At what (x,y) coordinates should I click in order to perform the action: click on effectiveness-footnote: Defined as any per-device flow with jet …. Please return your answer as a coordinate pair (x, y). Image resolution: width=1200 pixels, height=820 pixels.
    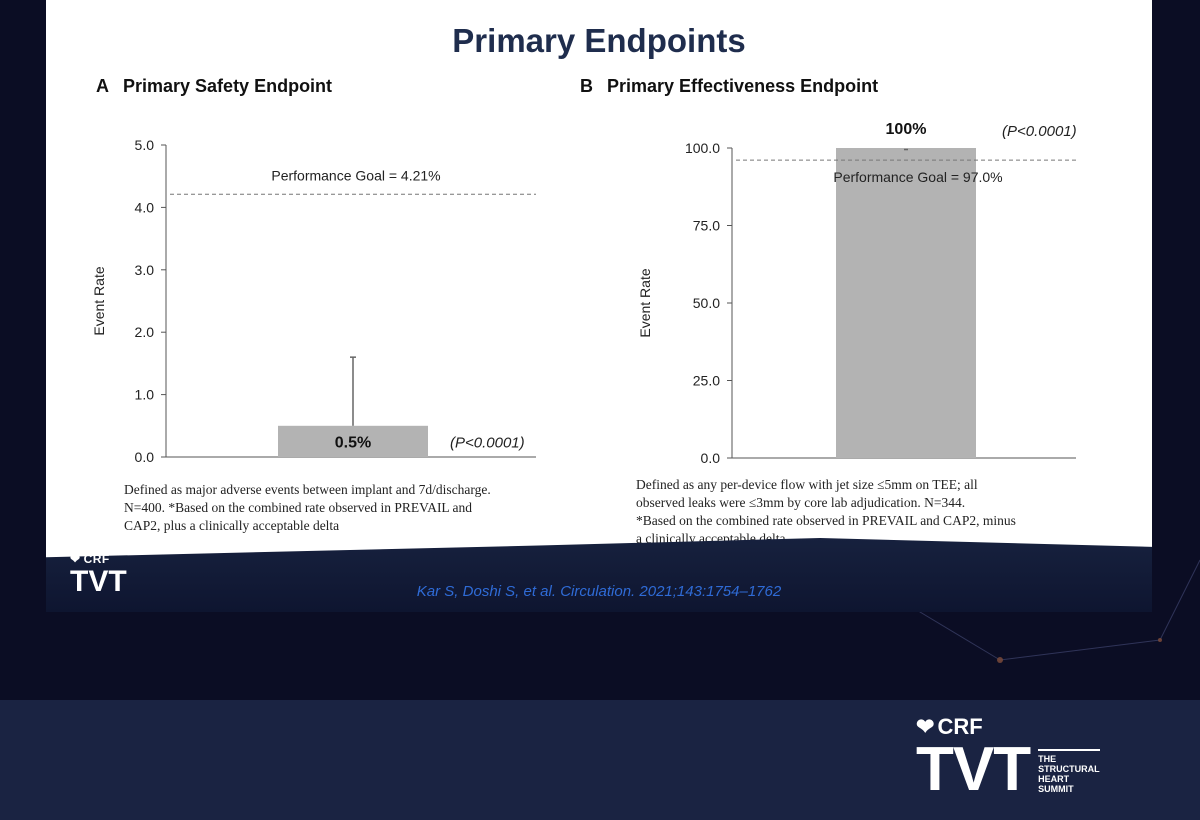
    Looking at the image, I should click on (881, 512).